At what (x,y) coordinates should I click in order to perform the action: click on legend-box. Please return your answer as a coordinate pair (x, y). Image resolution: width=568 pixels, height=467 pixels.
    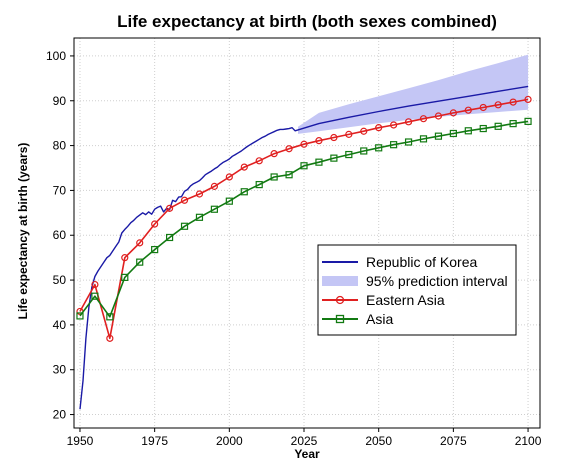
    Looking at the image, I should click on (417, 290).